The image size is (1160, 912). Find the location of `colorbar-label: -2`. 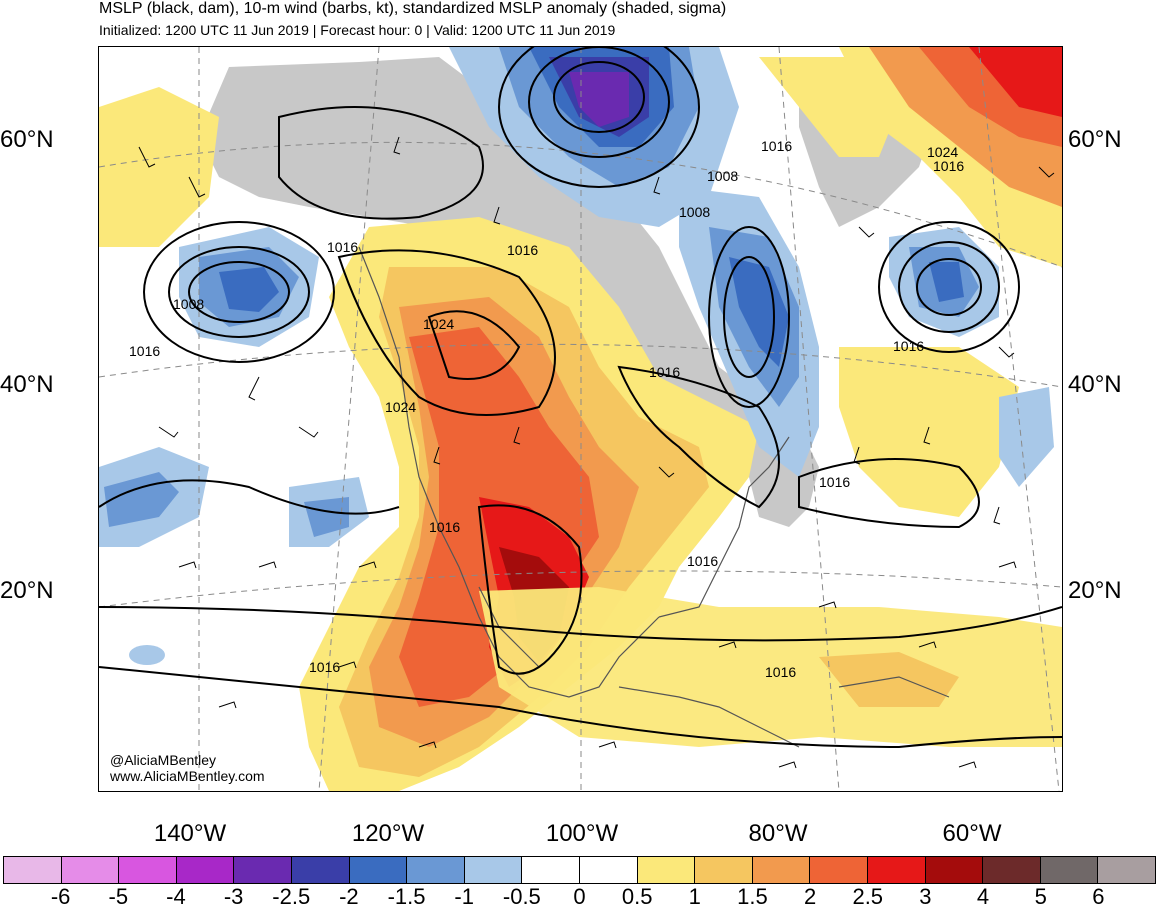

colorbar-label: -2 is located at coordinates (349, 896).